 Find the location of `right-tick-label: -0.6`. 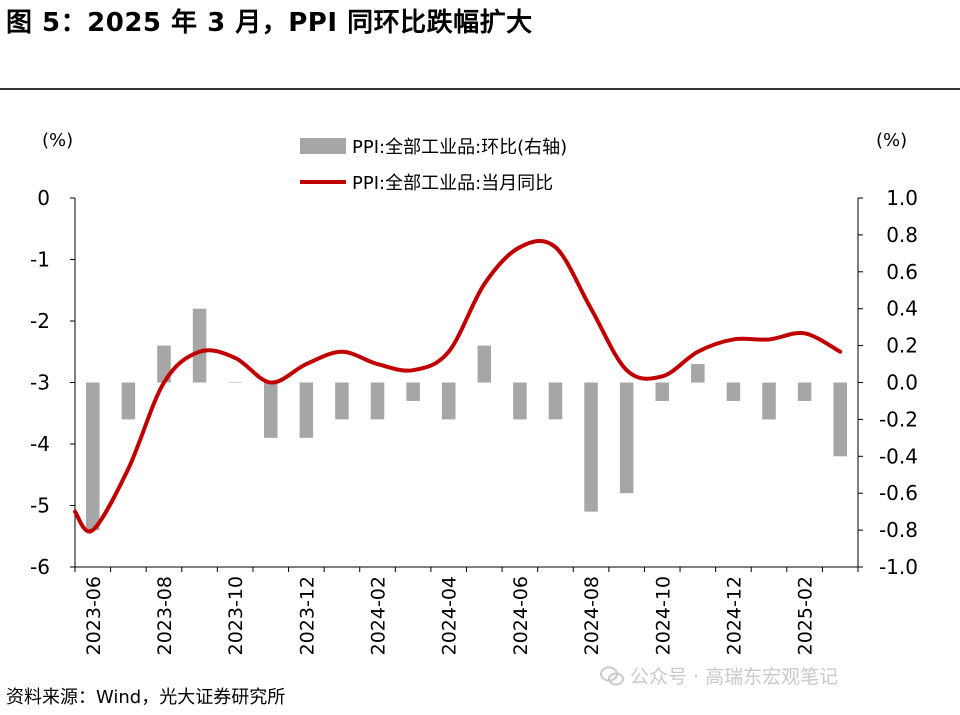

right-tick-label: -0.6 is located at coordinates (898, 493).